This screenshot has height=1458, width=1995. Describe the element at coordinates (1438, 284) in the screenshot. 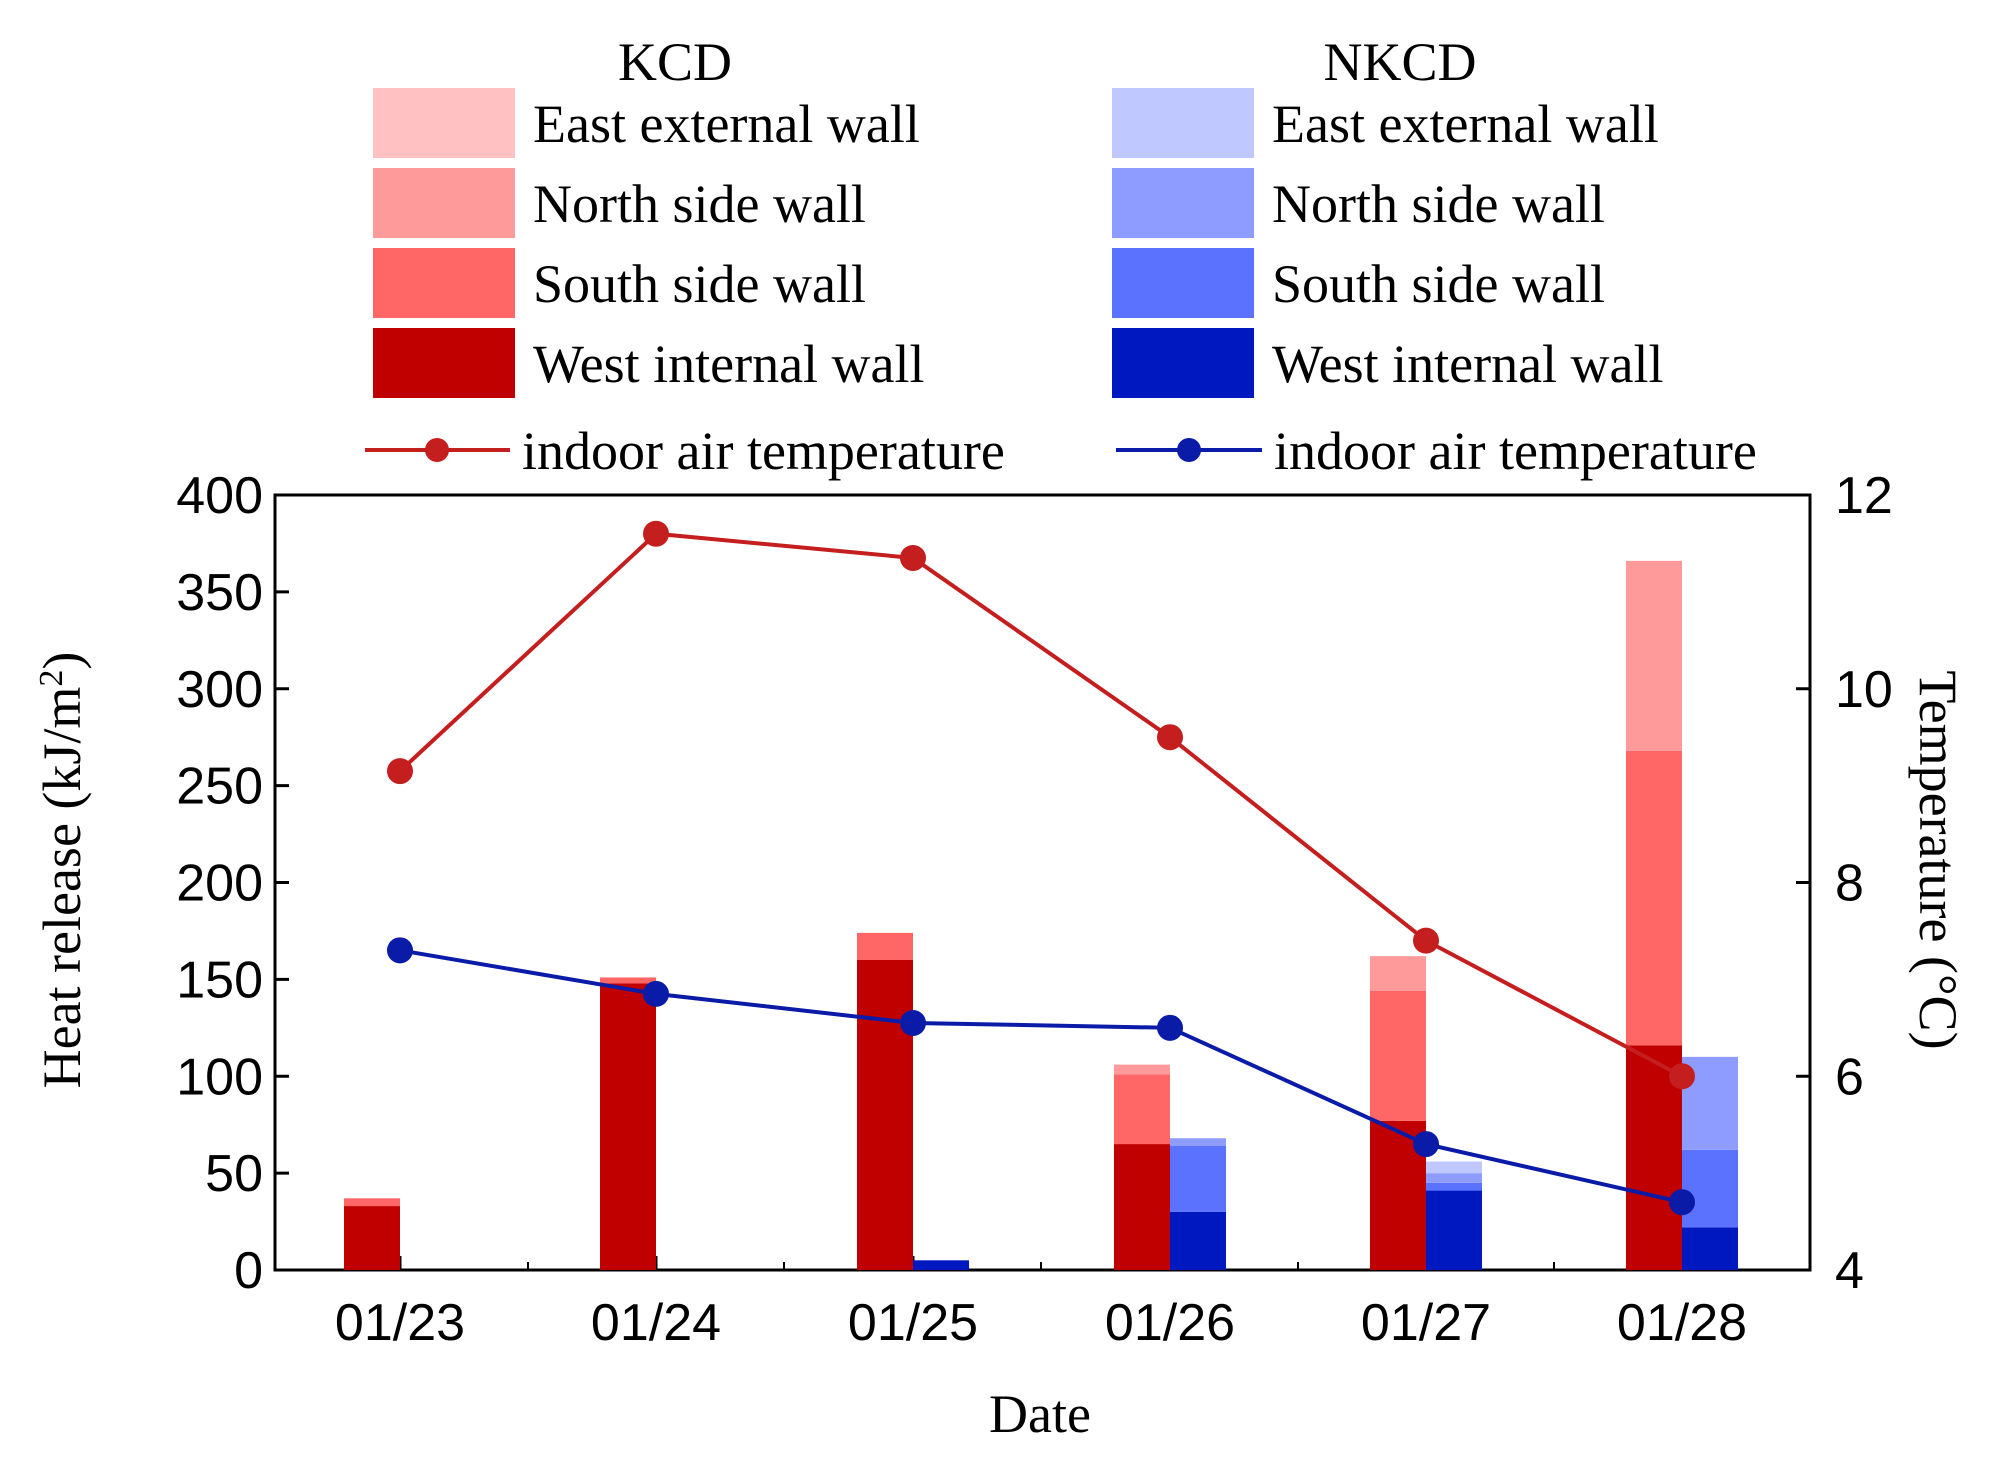

I see `legend-label-nkcd-south: South side wall` at that location.